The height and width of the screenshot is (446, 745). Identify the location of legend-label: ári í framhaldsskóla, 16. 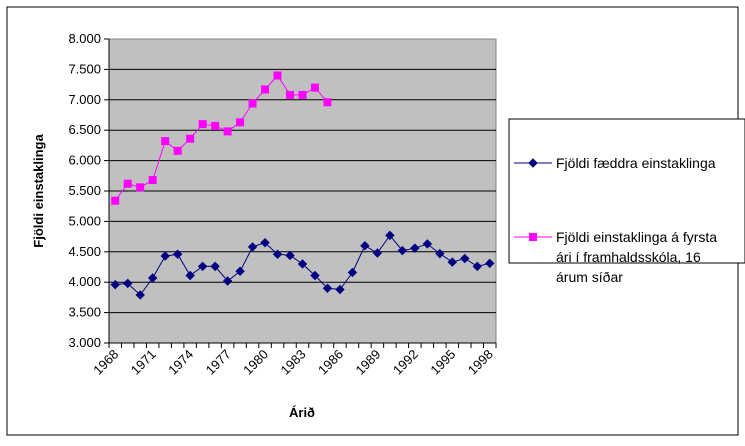
(628, 257).